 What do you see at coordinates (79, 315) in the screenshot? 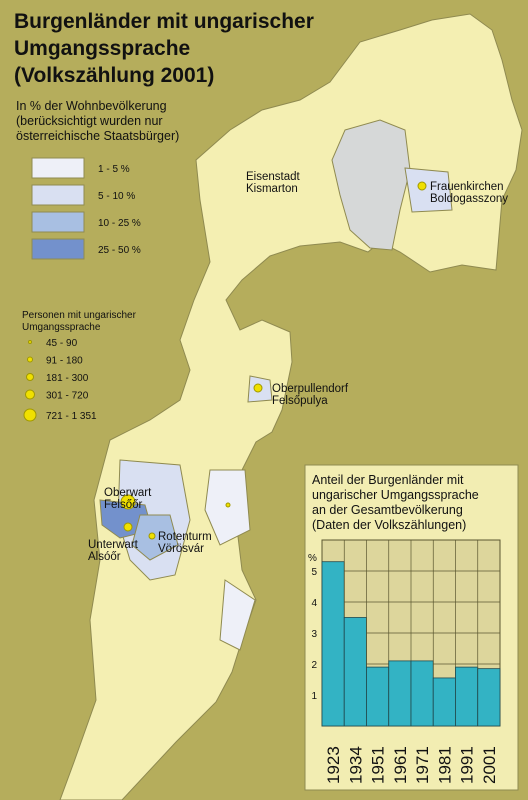
I see `legend-title-line: Personen mit ungarischer` at bounding box center [79, 315].